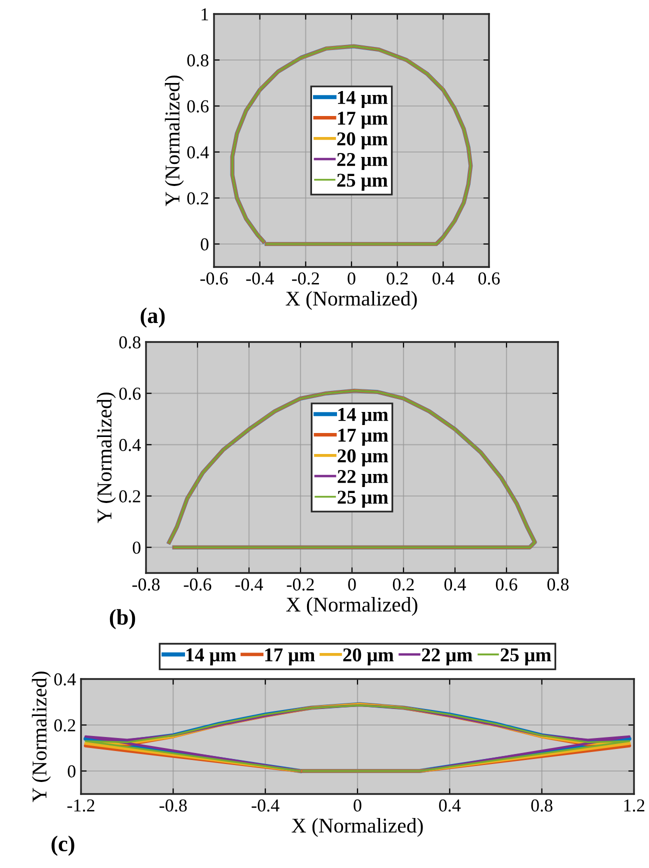 This screenshot has height=868, width=649. Describe the element at coordinates (634, 805) in the screenshot. I see `x-tick-label: 1.2` at that location.